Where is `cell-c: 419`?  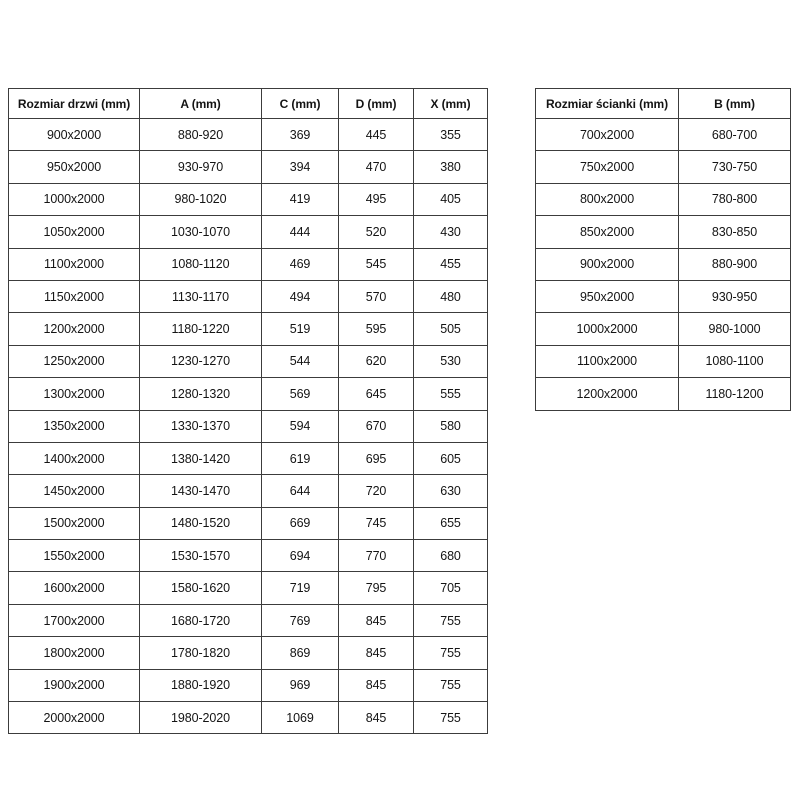 cell-c: 419 is located at coordinates (300, 199).